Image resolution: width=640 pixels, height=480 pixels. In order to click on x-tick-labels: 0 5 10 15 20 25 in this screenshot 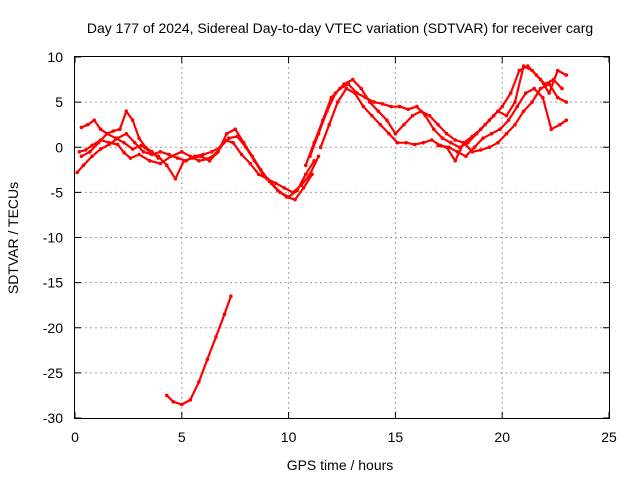, I will do `click(344, 437)`.